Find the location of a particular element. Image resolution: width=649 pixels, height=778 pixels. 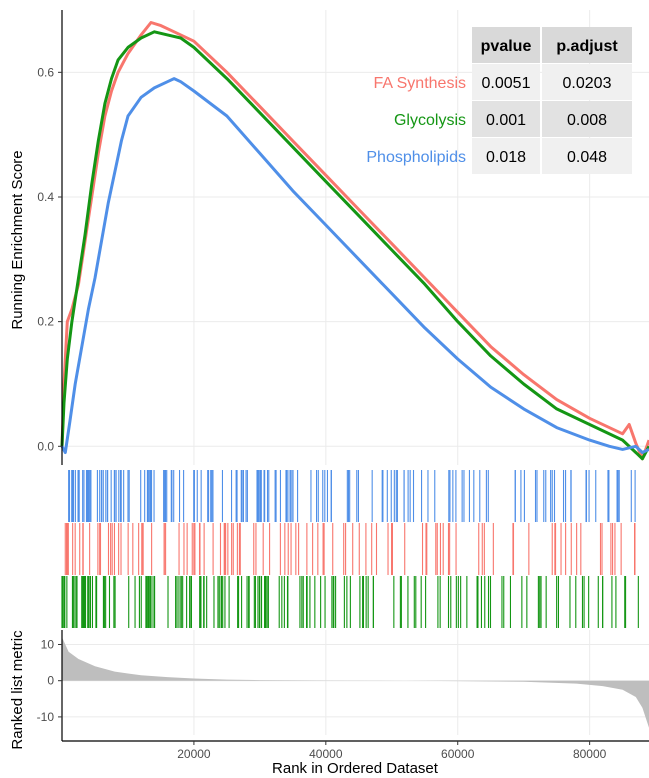

pvalue-cell: 0.018 is located at coordinates (506, 157).